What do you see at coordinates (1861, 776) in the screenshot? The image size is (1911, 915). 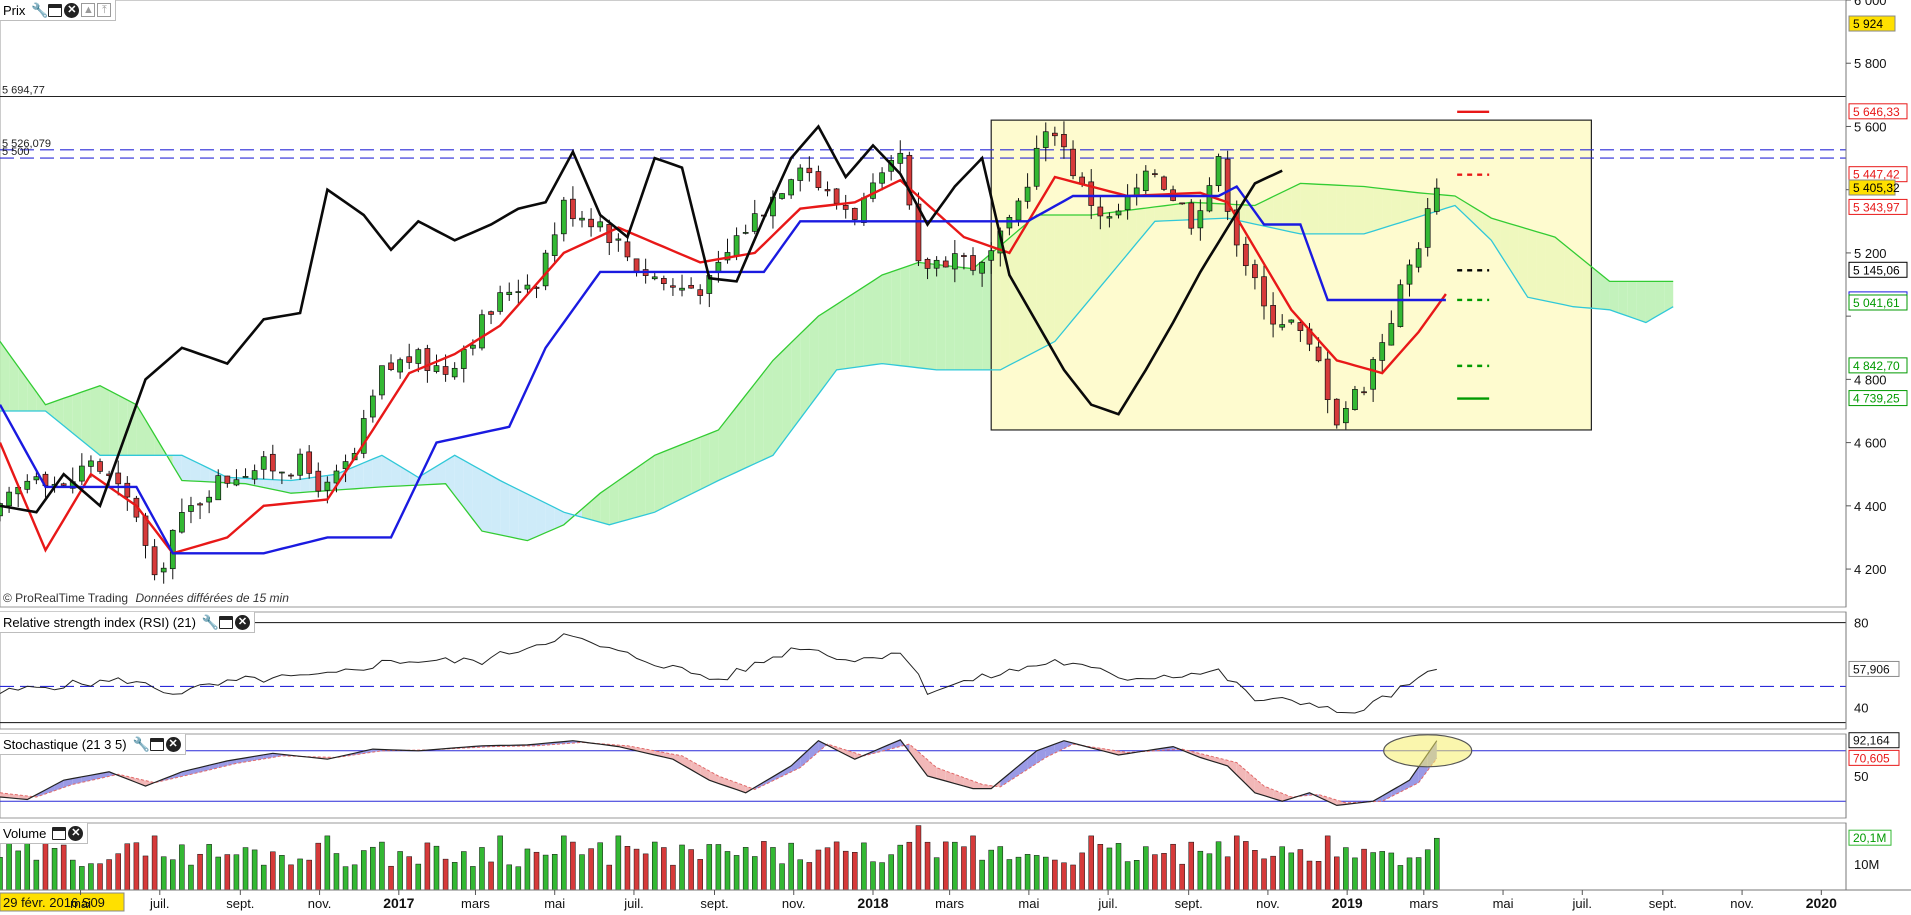 I see `stoch-tick-label: 50` at bounding box center [1861, 776].